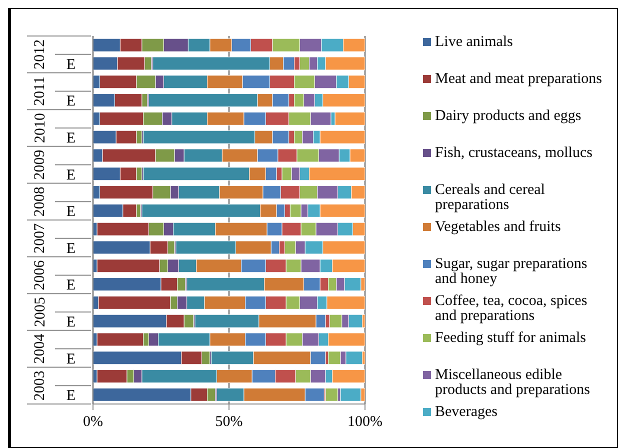 The image size is (628, 448). Describe the element at coordinates (40, 238) in the screenshot. I see `text: 2007` at that location.